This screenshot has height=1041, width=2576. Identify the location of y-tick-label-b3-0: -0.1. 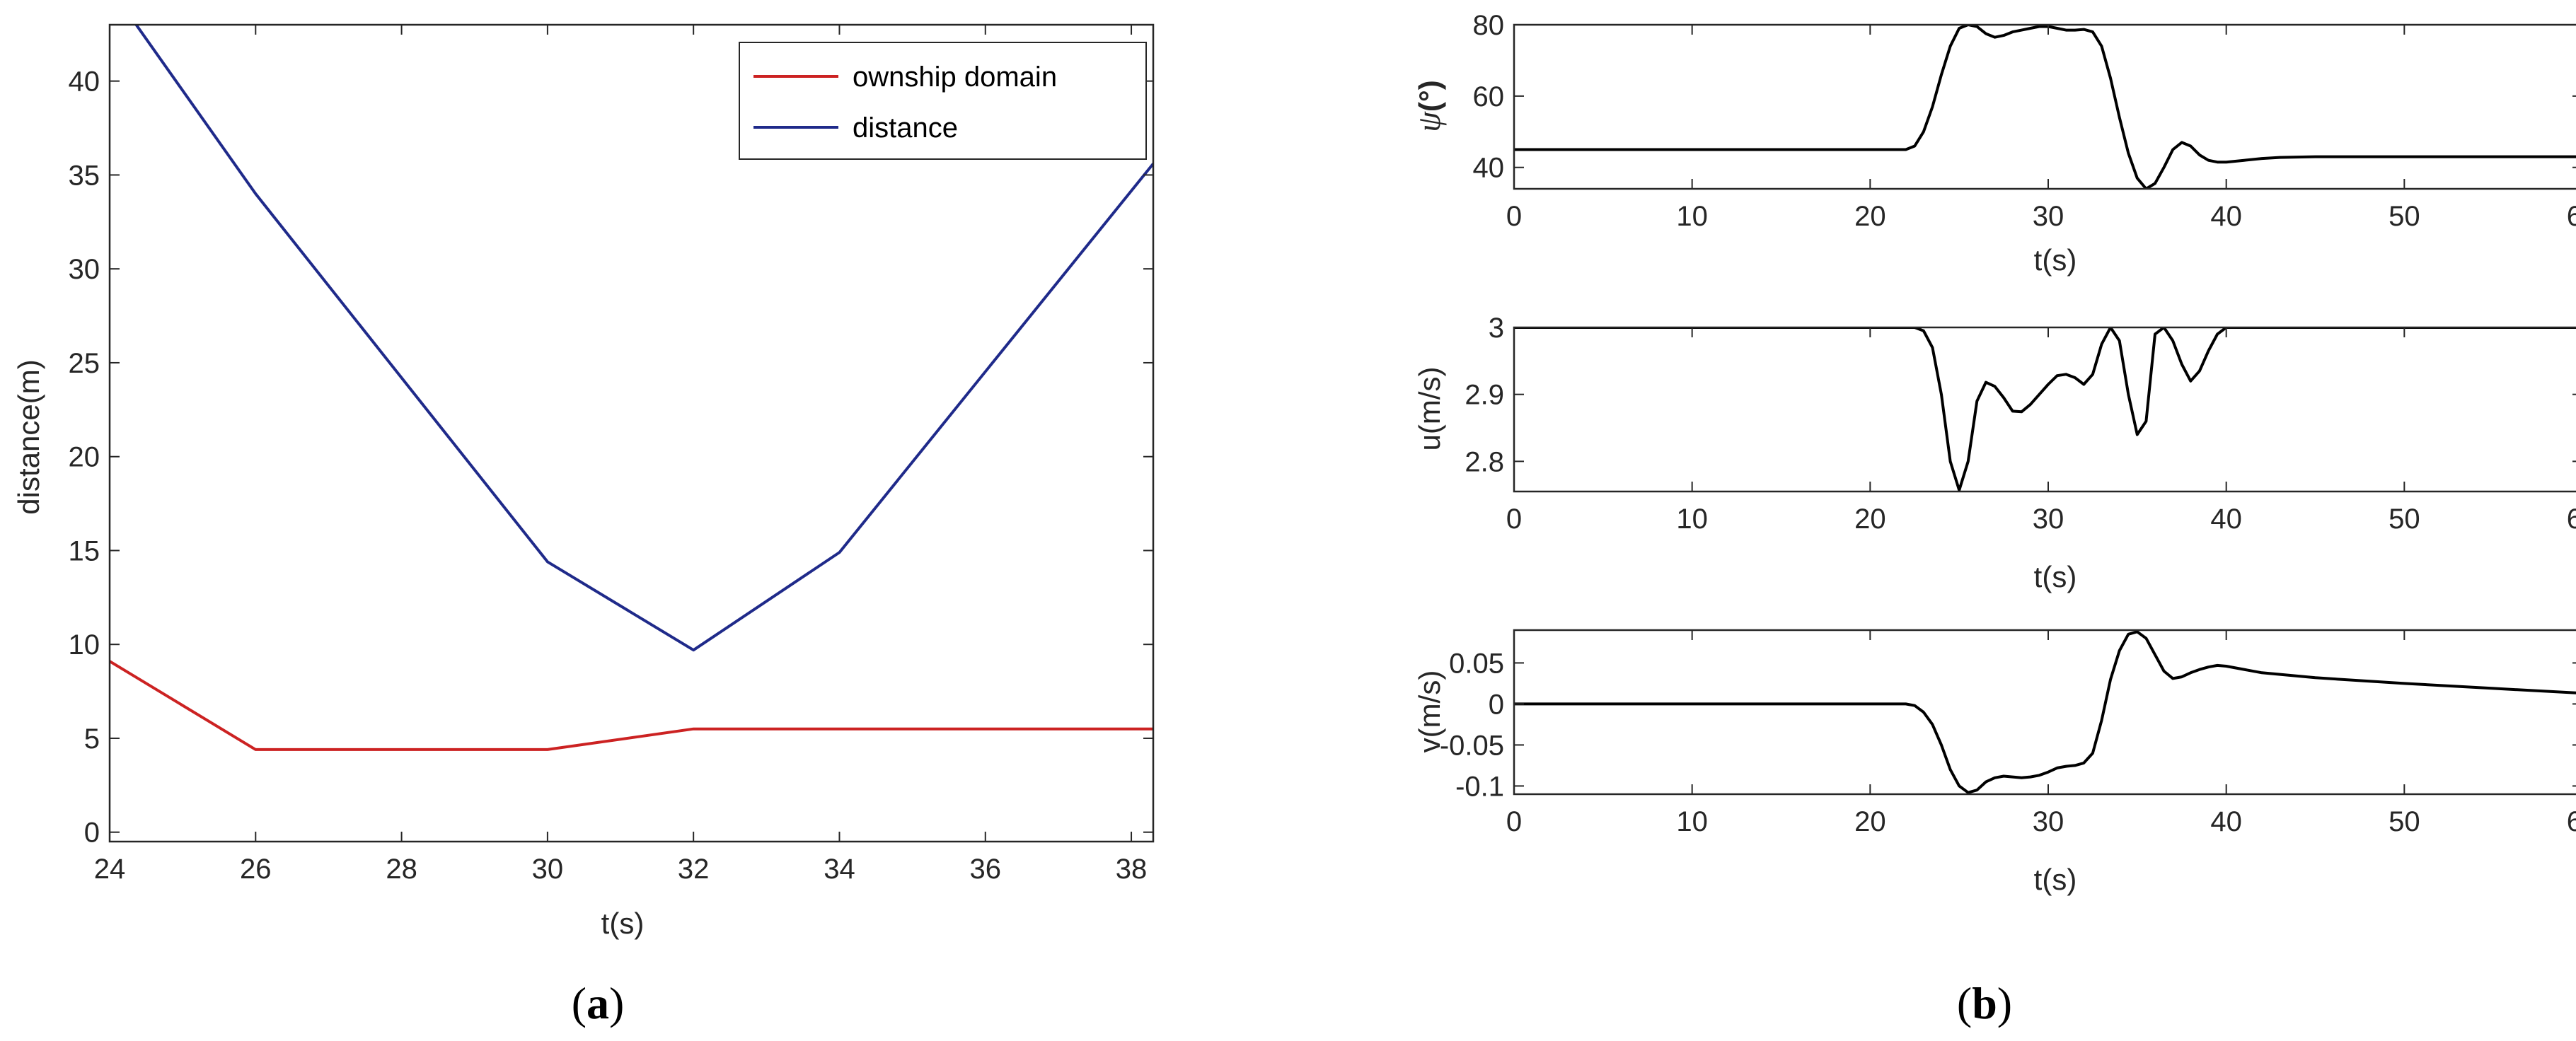
(1479, 786).